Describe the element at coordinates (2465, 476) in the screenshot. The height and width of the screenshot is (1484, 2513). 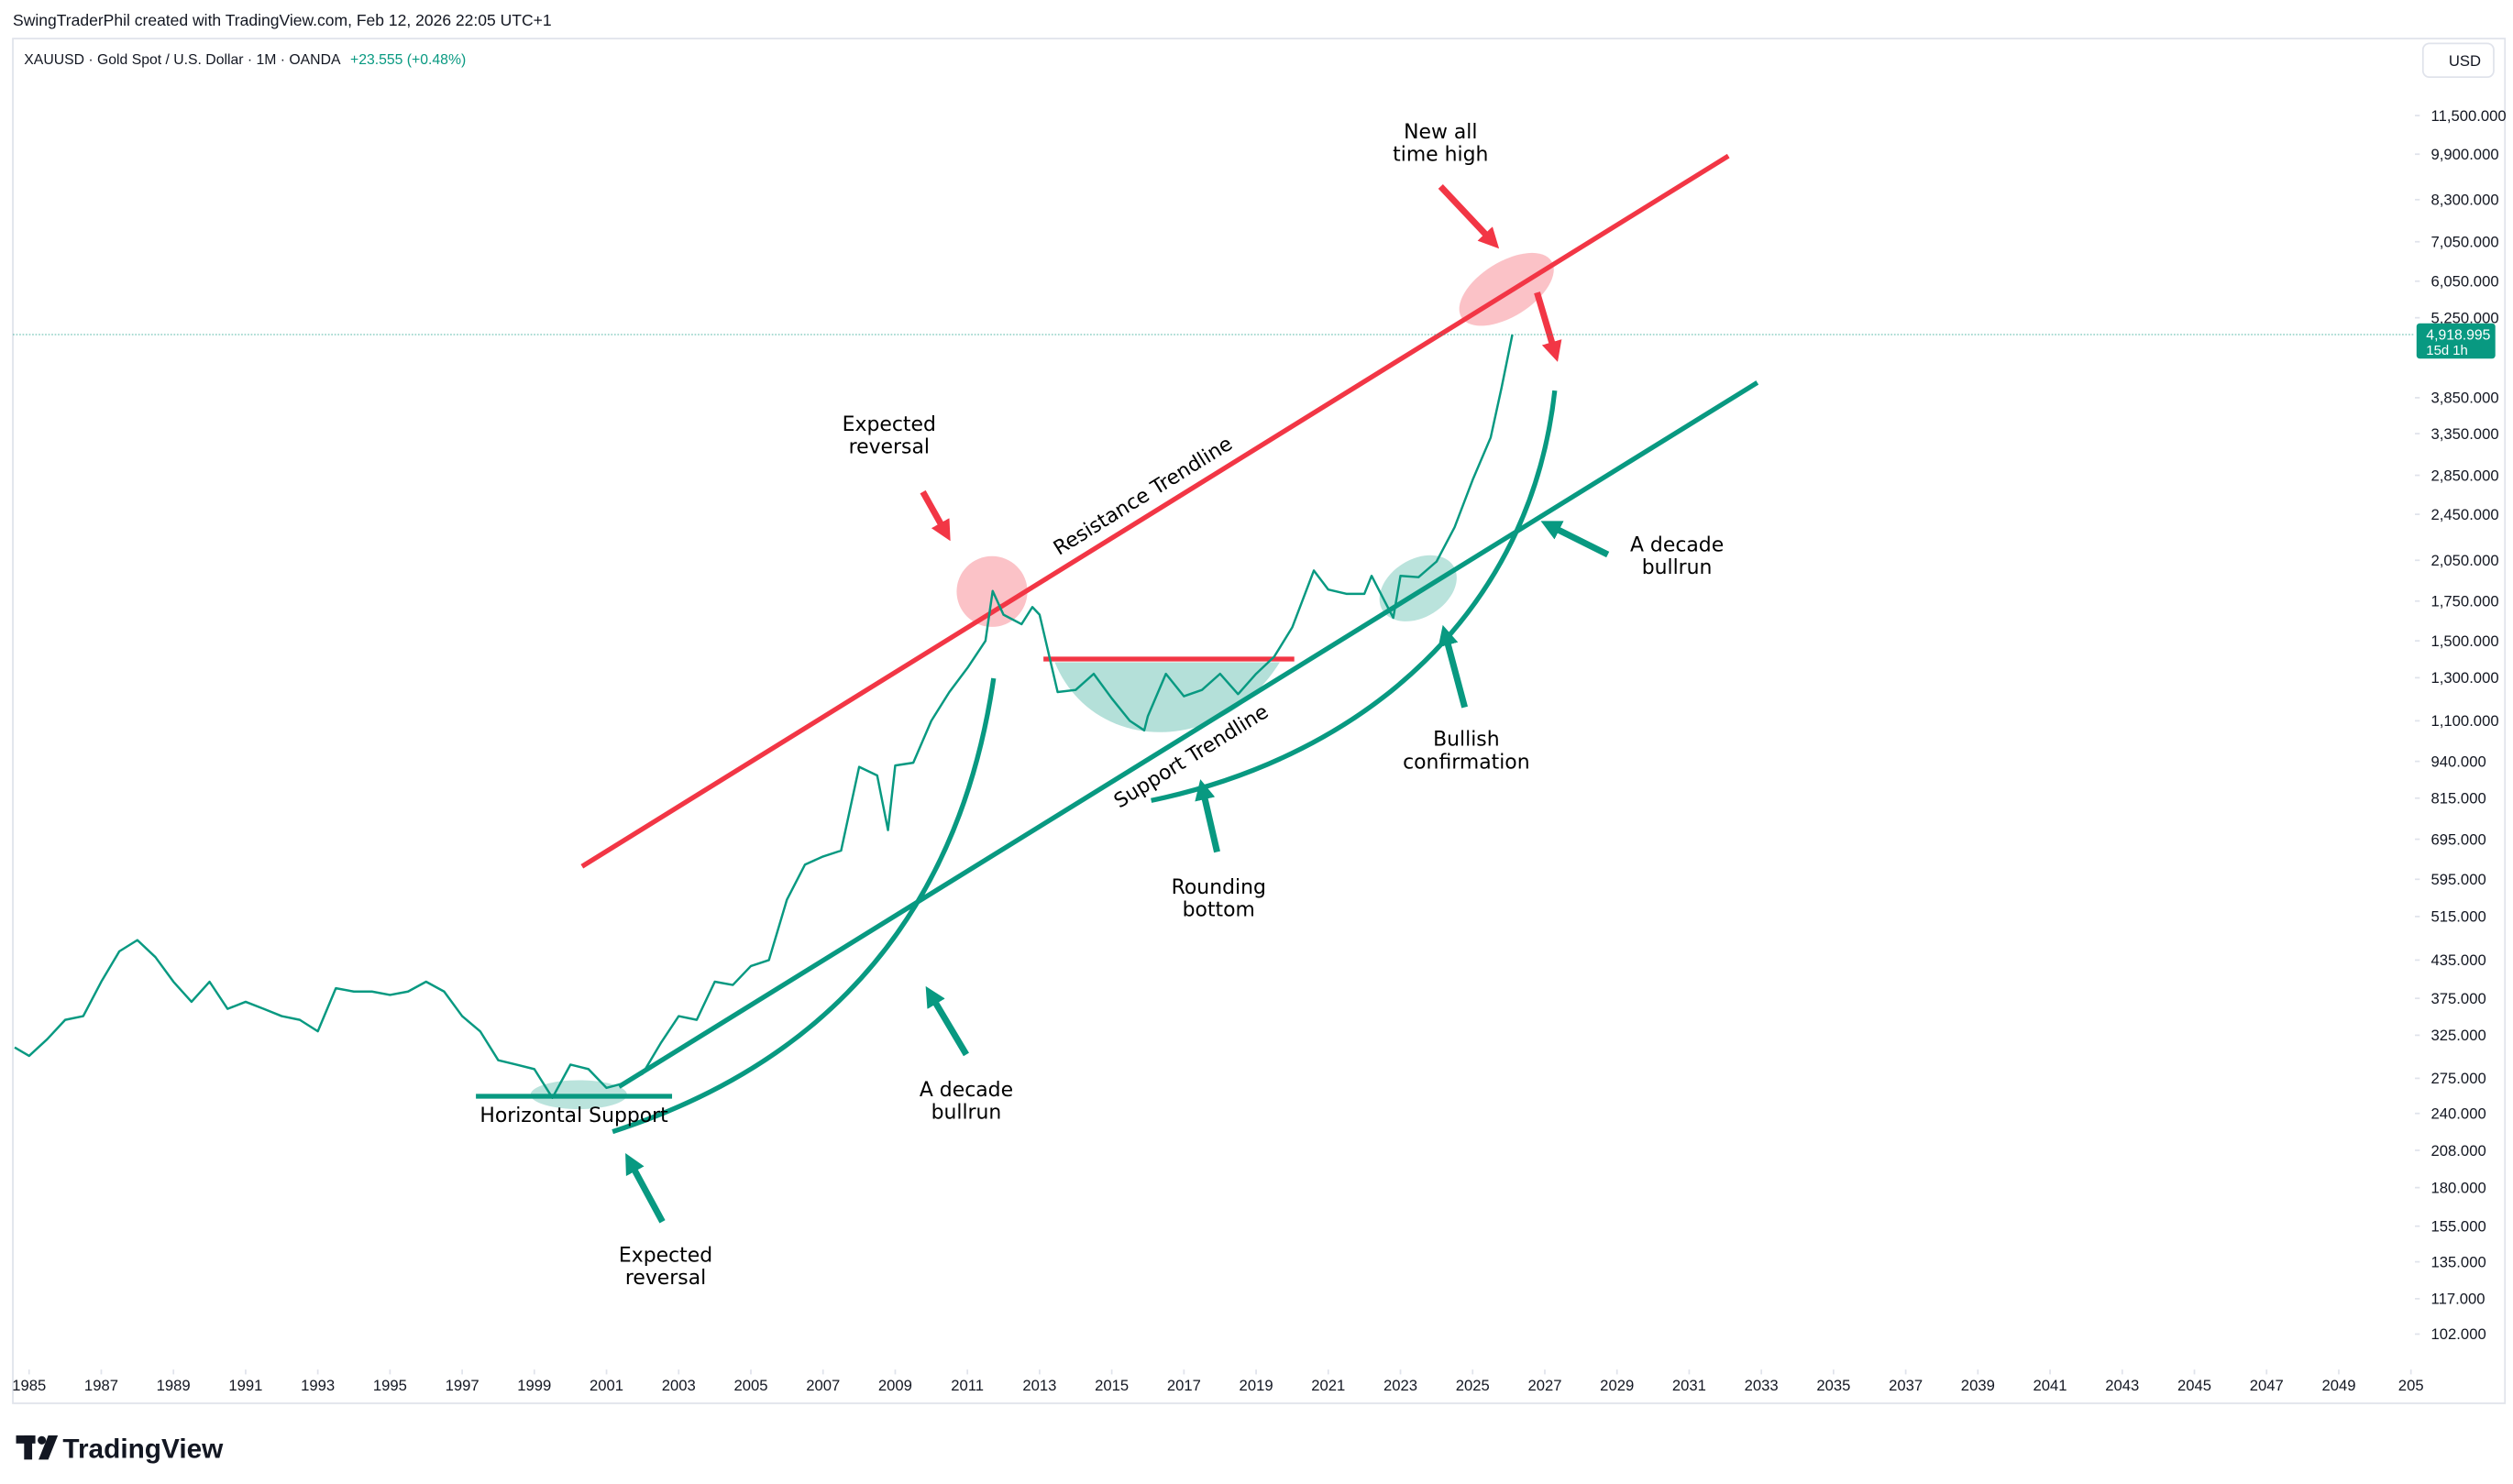
I see `y-tick-label: 2,850.000` at that location.